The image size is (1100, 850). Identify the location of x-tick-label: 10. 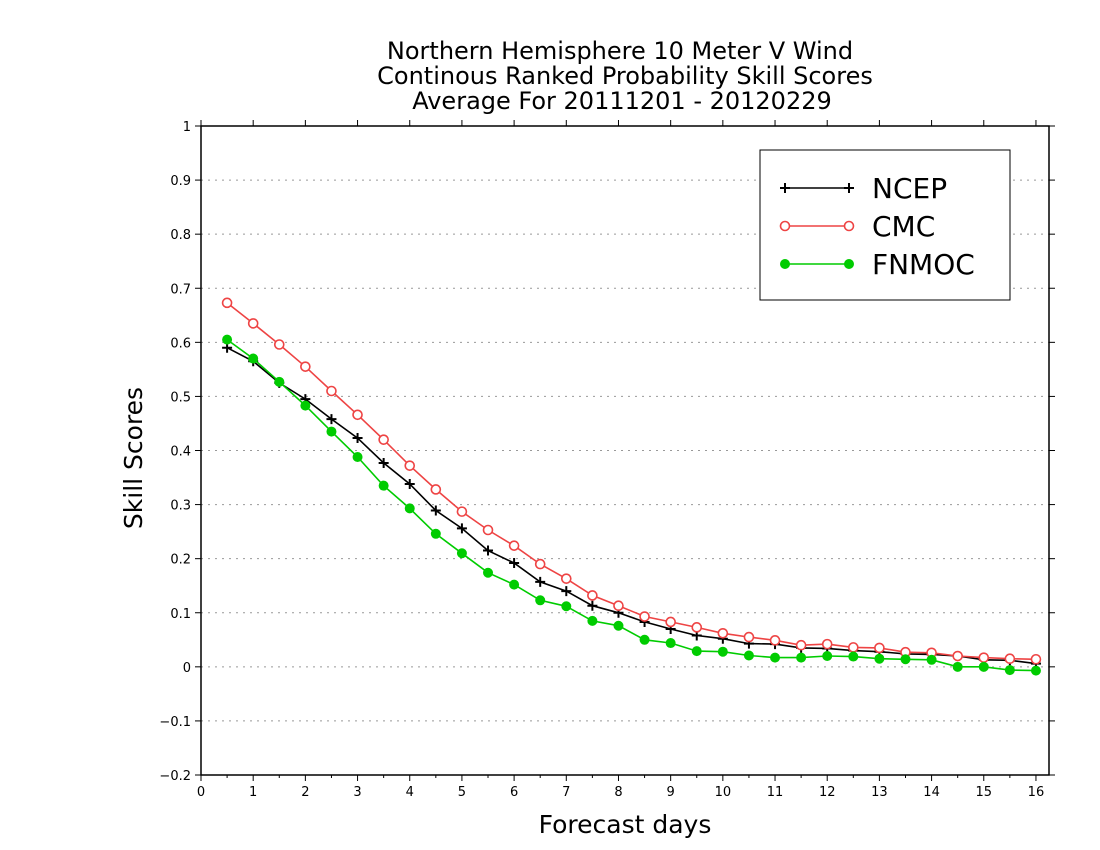
(723, 792).